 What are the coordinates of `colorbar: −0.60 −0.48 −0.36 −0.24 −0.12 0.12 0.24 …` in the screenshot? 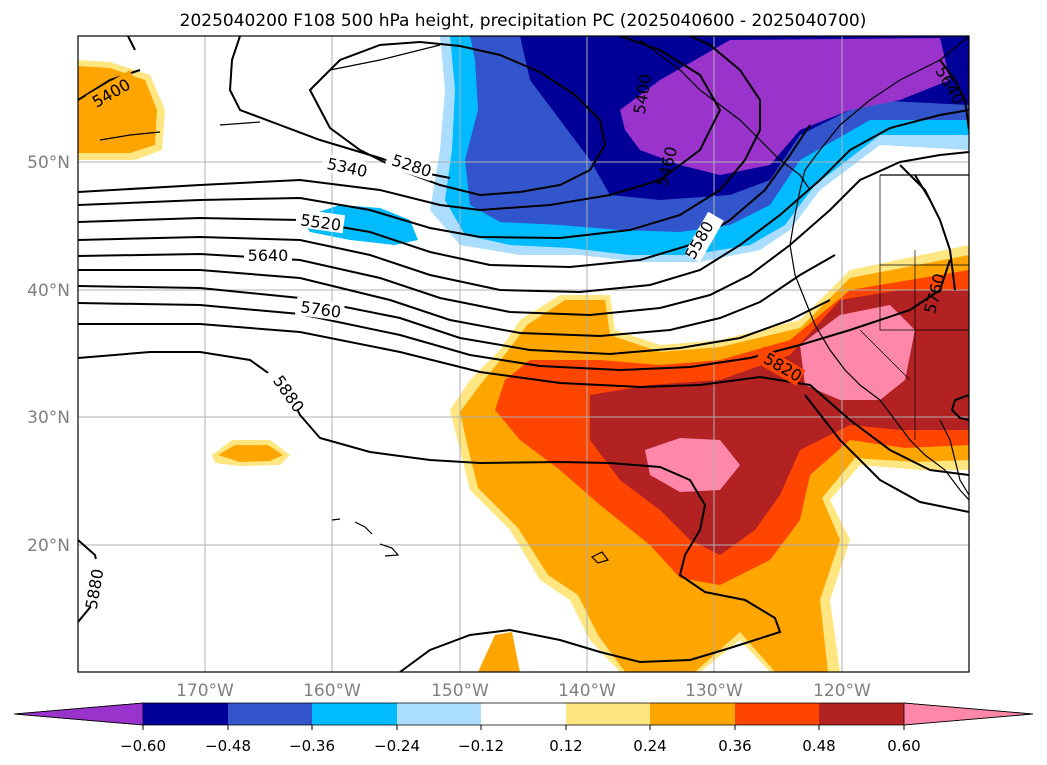 It's located at (523, 728).